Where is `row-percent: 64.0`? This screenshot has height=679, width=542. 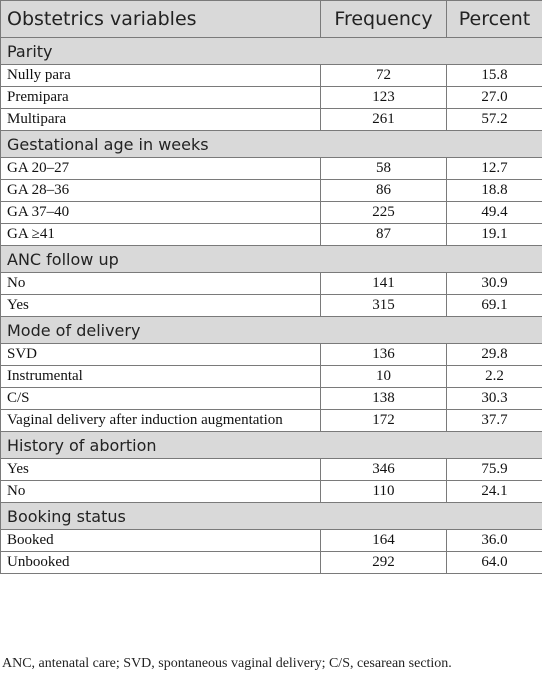 row-percent: 64.0 is located at coordinates (494, 562).